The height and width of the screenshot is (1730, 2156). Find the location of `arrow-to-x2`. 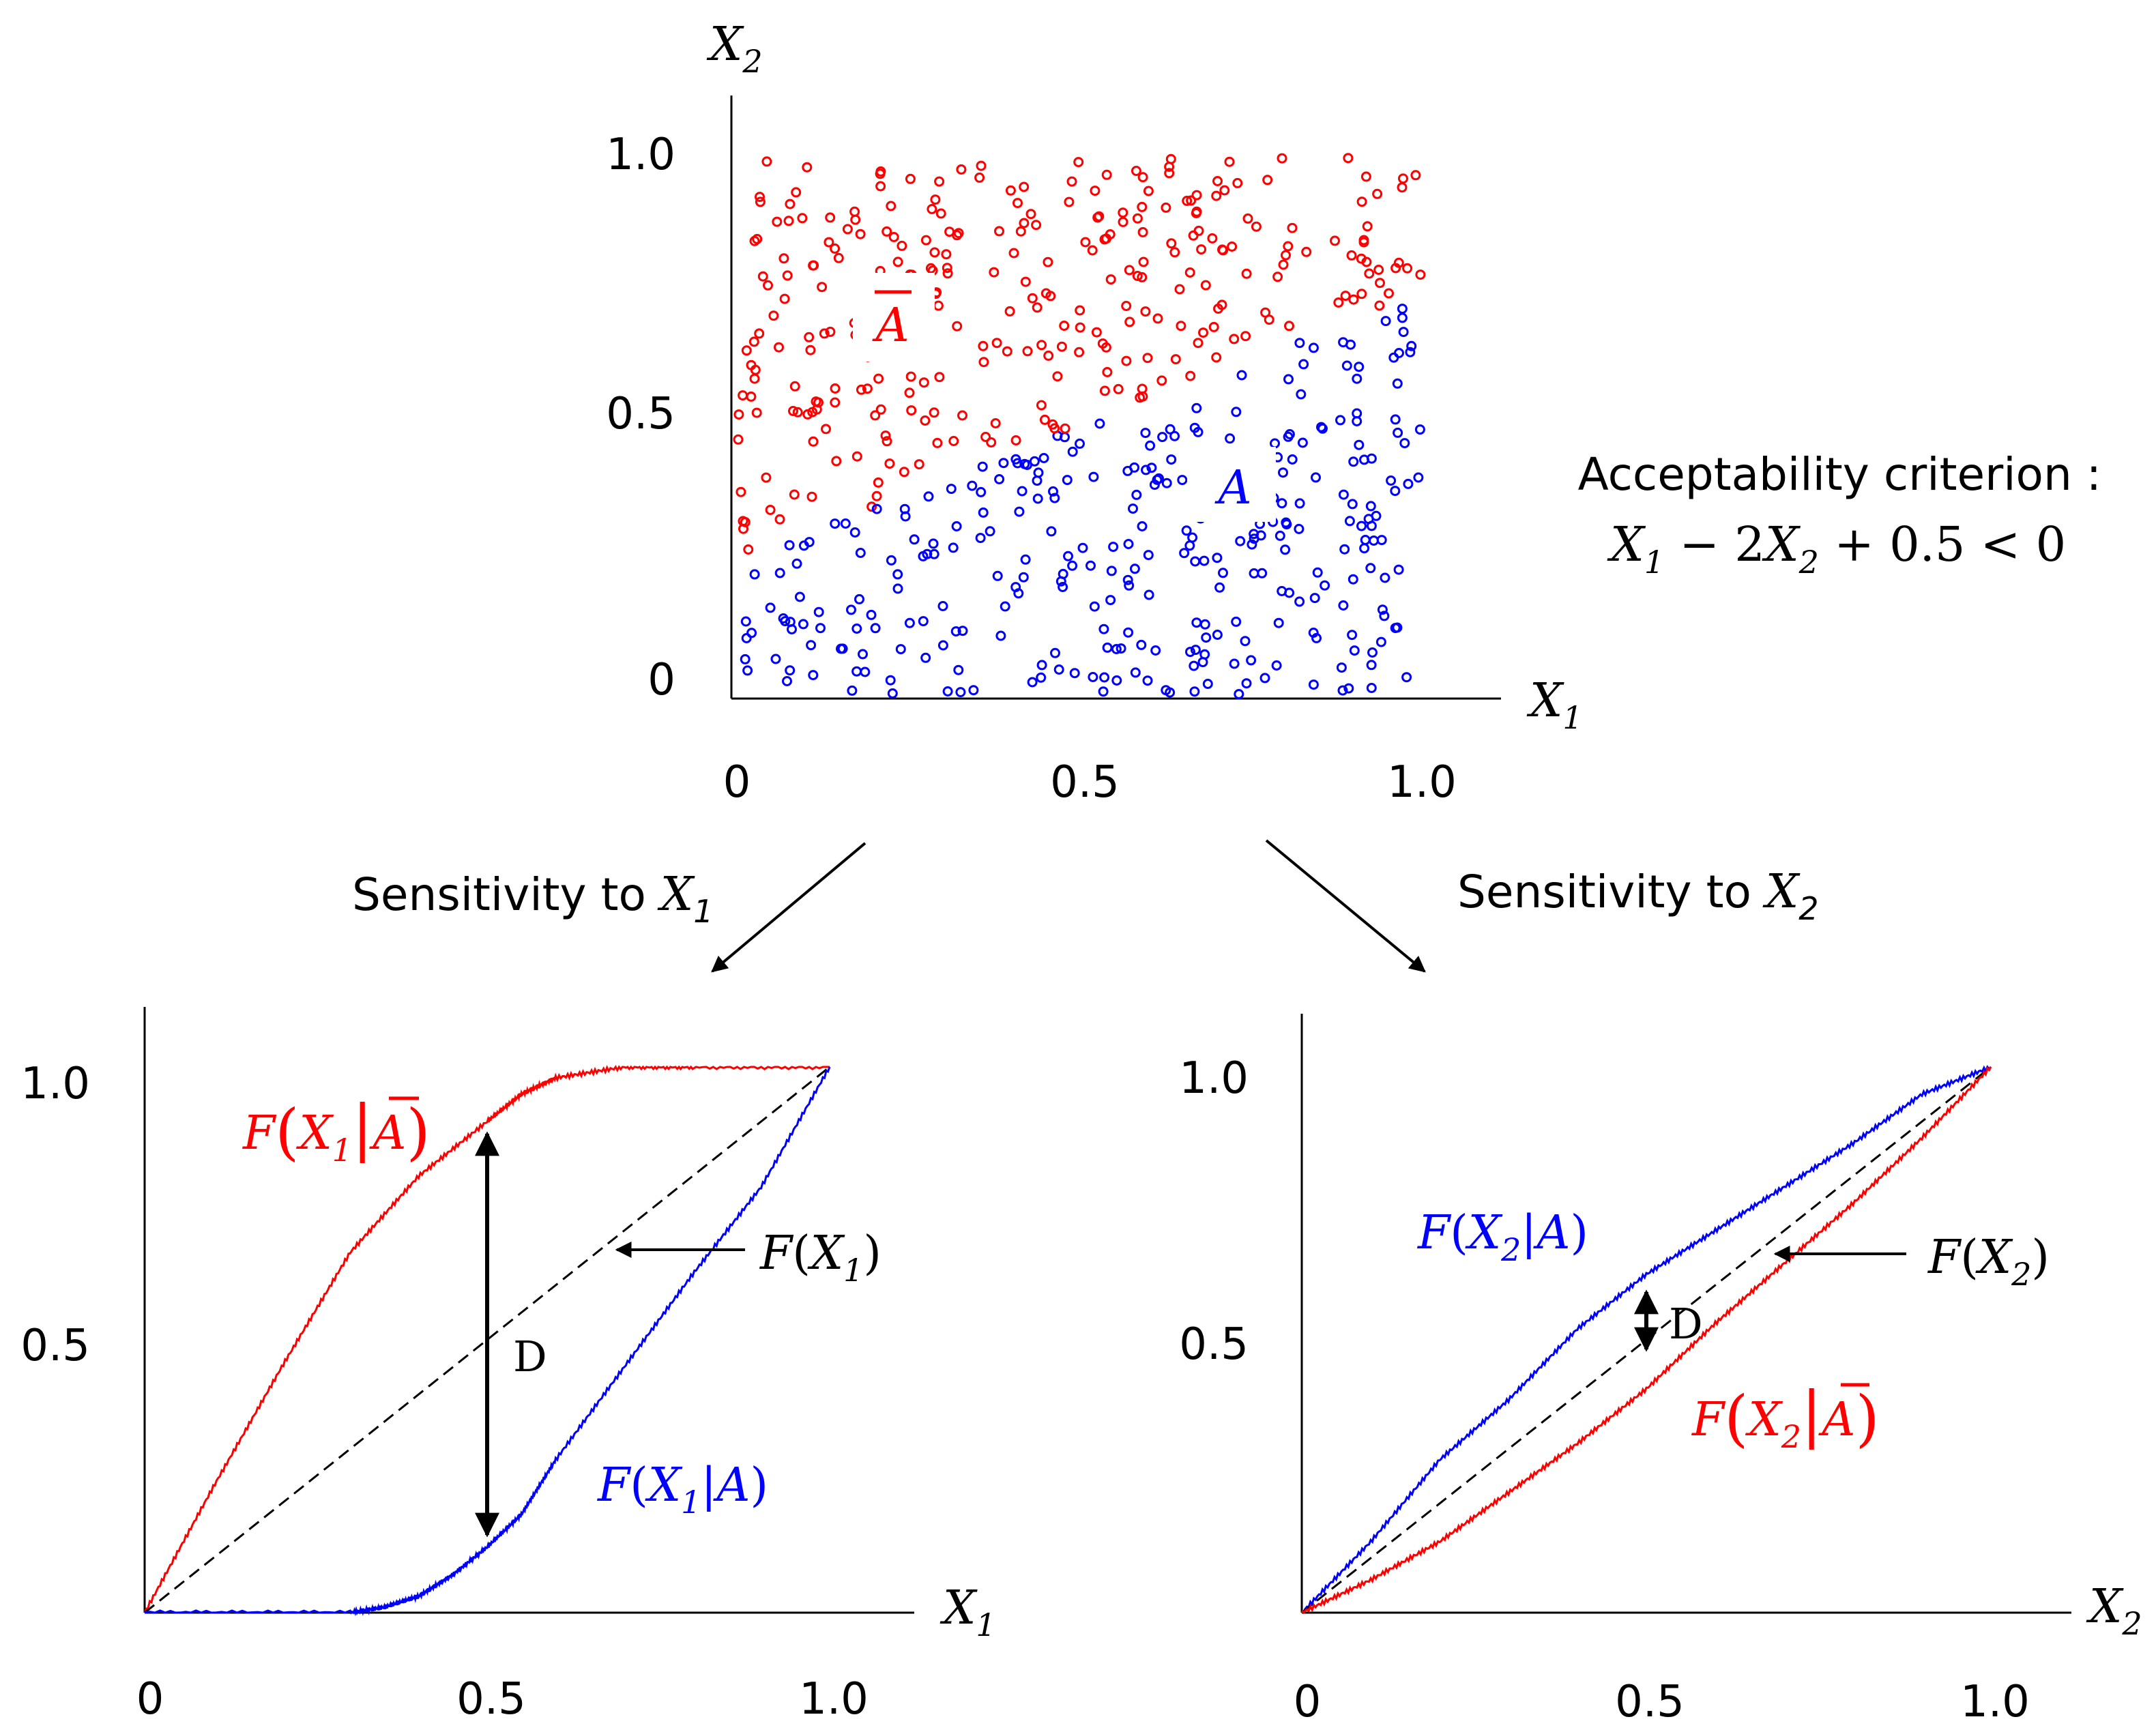

arrow-to-x2 is located at coordinates (1345, 906).